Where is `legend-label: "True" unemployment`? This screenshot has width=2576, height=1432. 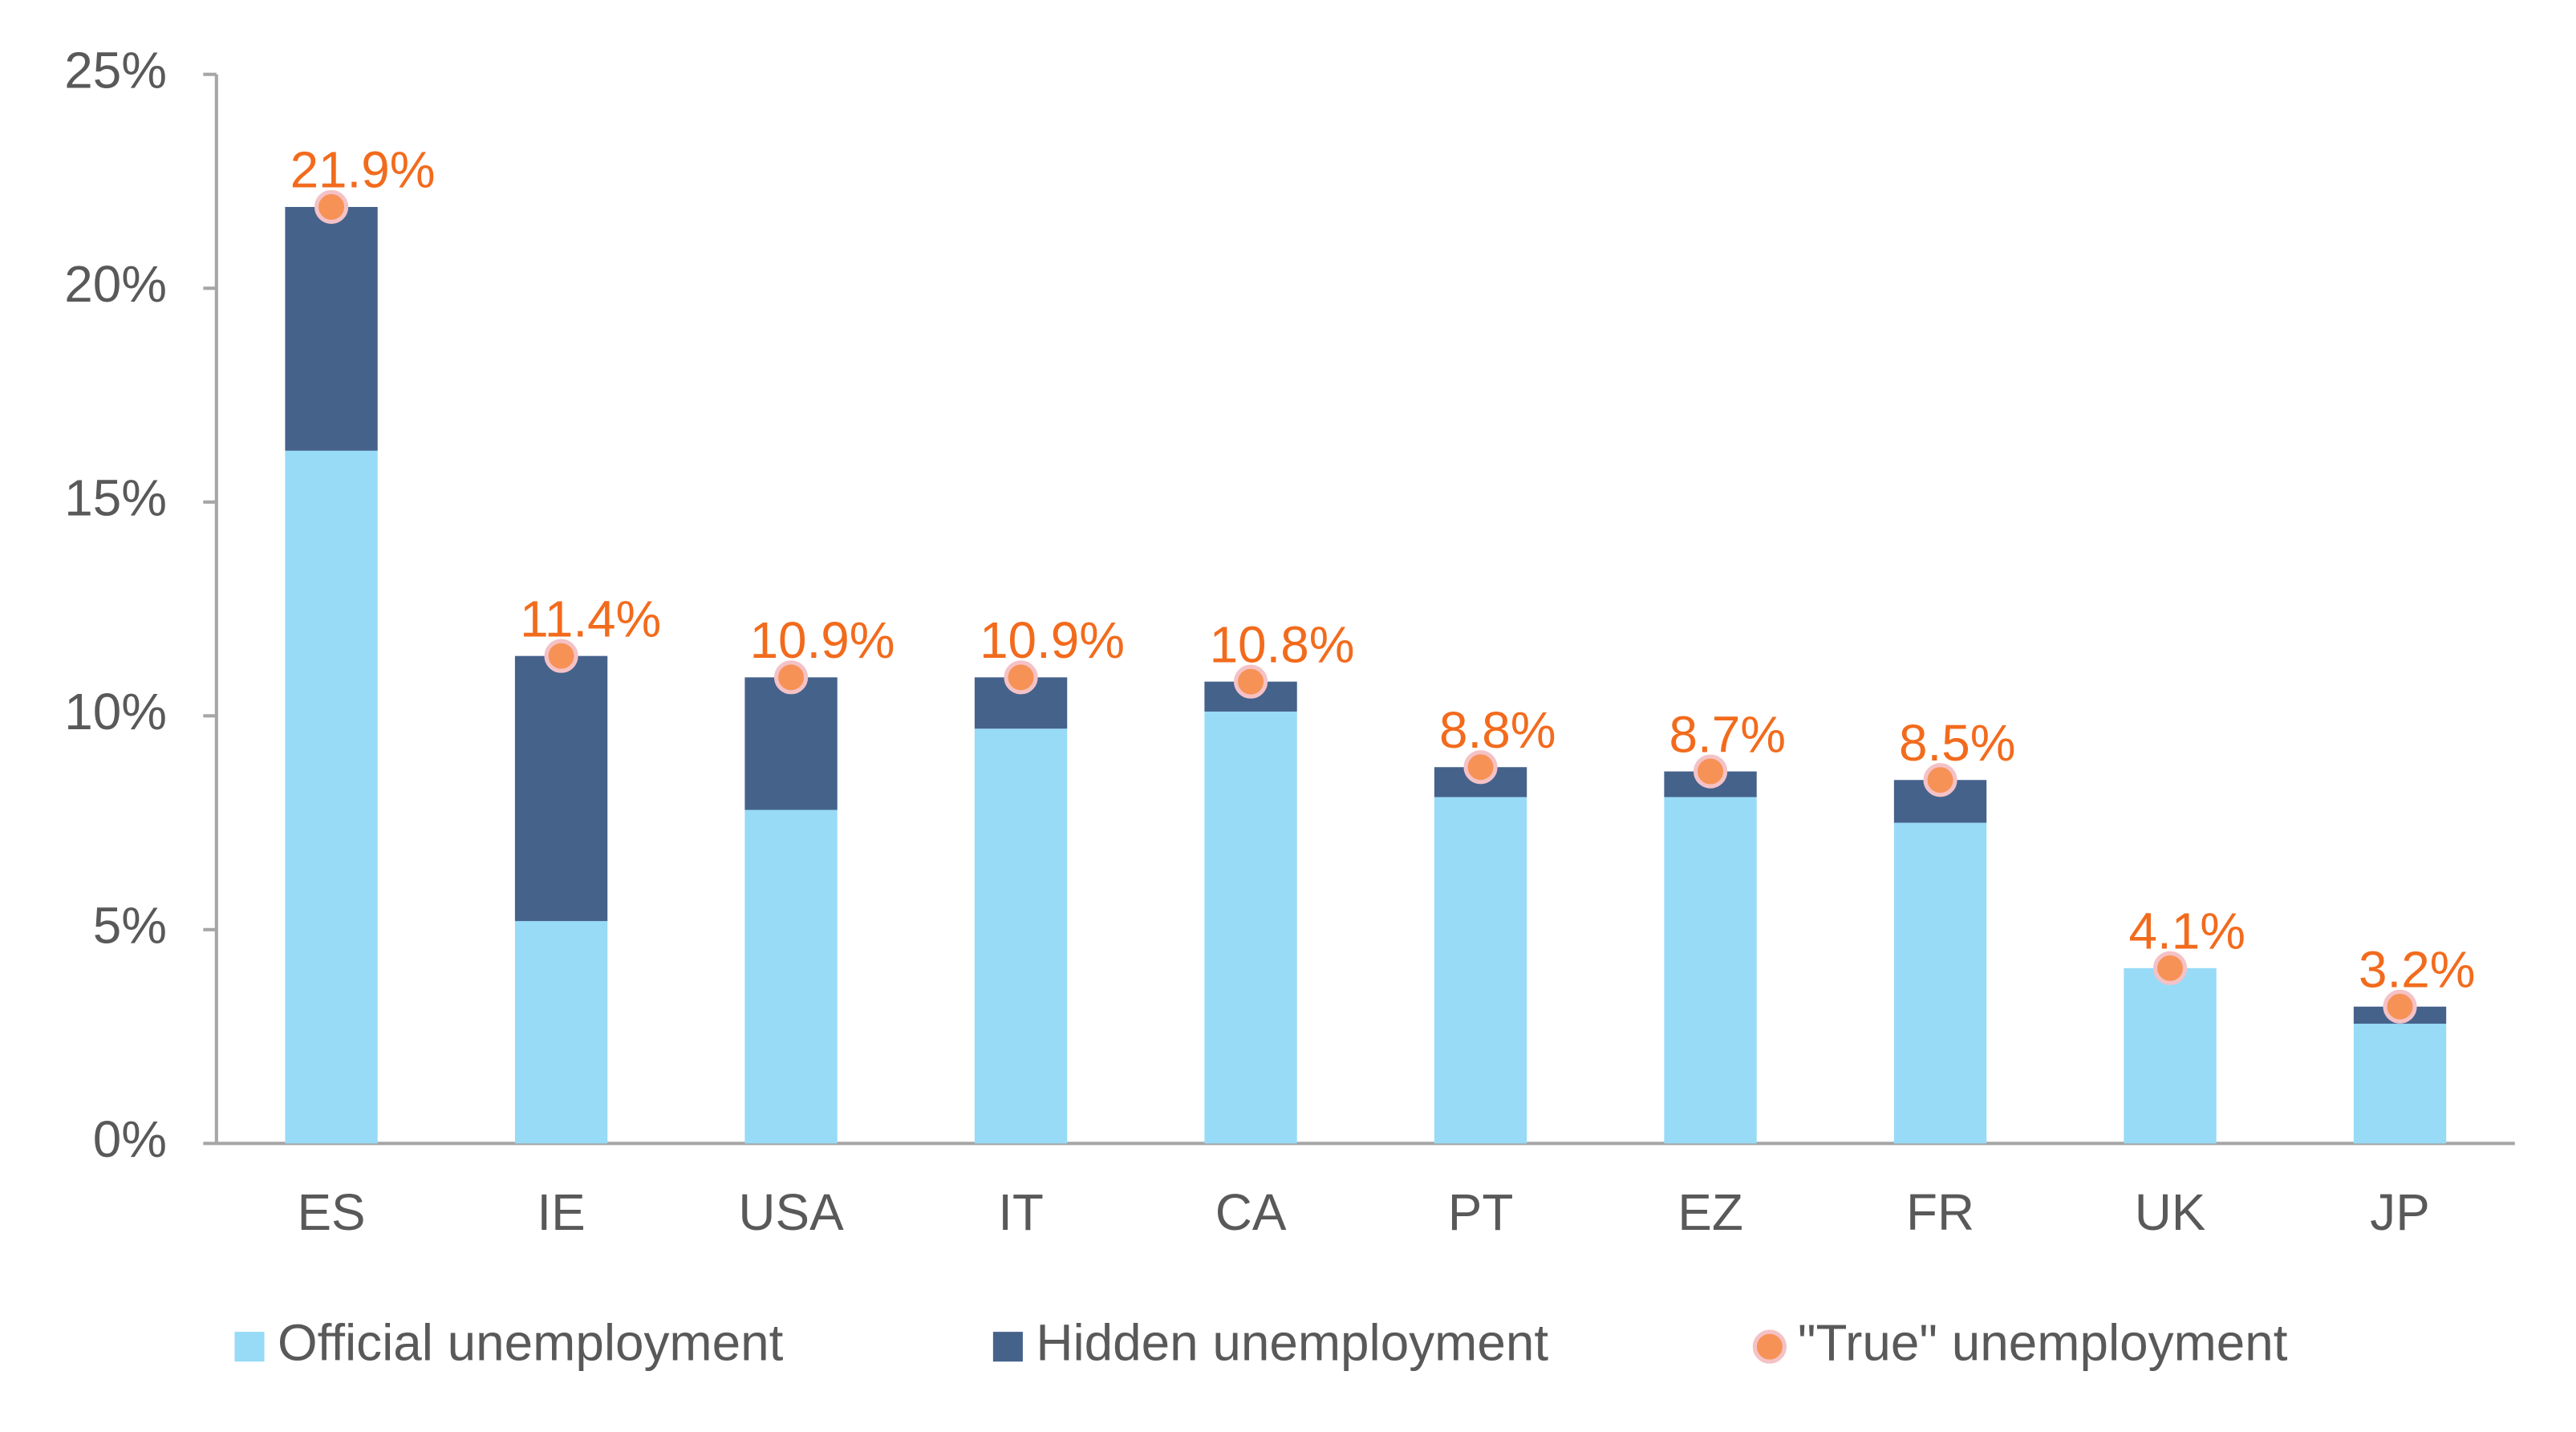
legend-label: "True" unemployment is located at coordinates (2043, 1343).